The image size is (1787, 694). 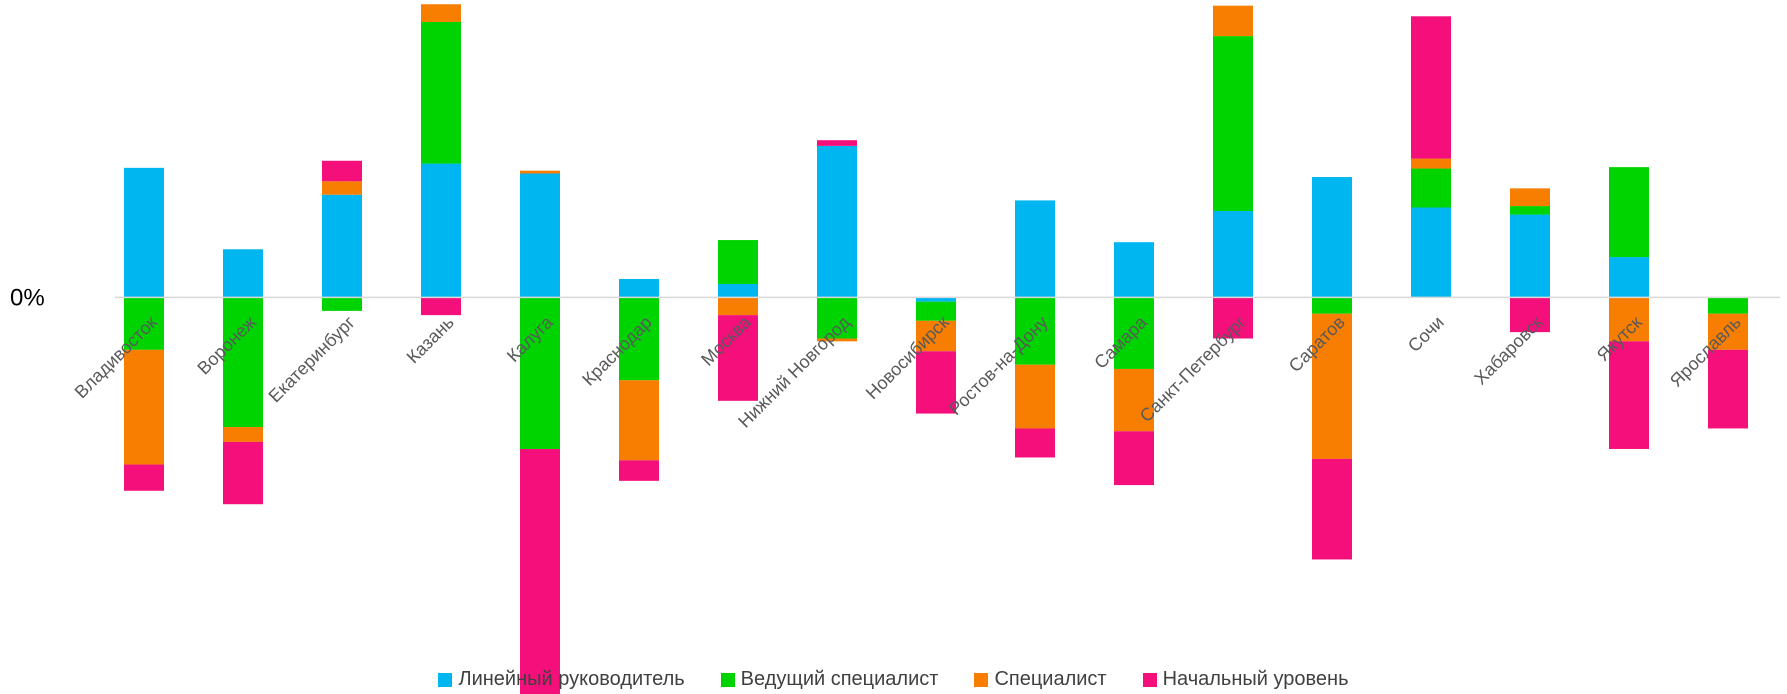 I want to click on legend-item: Ведущий специалист, so click(x=829, y=679).